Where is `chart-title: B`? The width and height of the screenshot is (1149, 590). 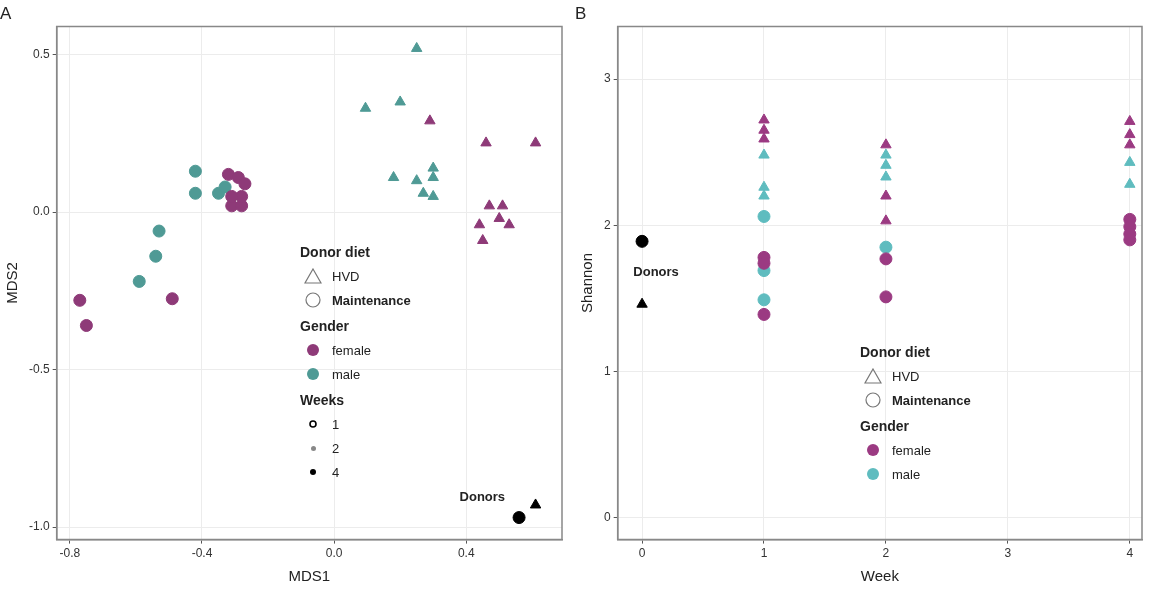
chart-title: B is located at coordinates (581, 13).